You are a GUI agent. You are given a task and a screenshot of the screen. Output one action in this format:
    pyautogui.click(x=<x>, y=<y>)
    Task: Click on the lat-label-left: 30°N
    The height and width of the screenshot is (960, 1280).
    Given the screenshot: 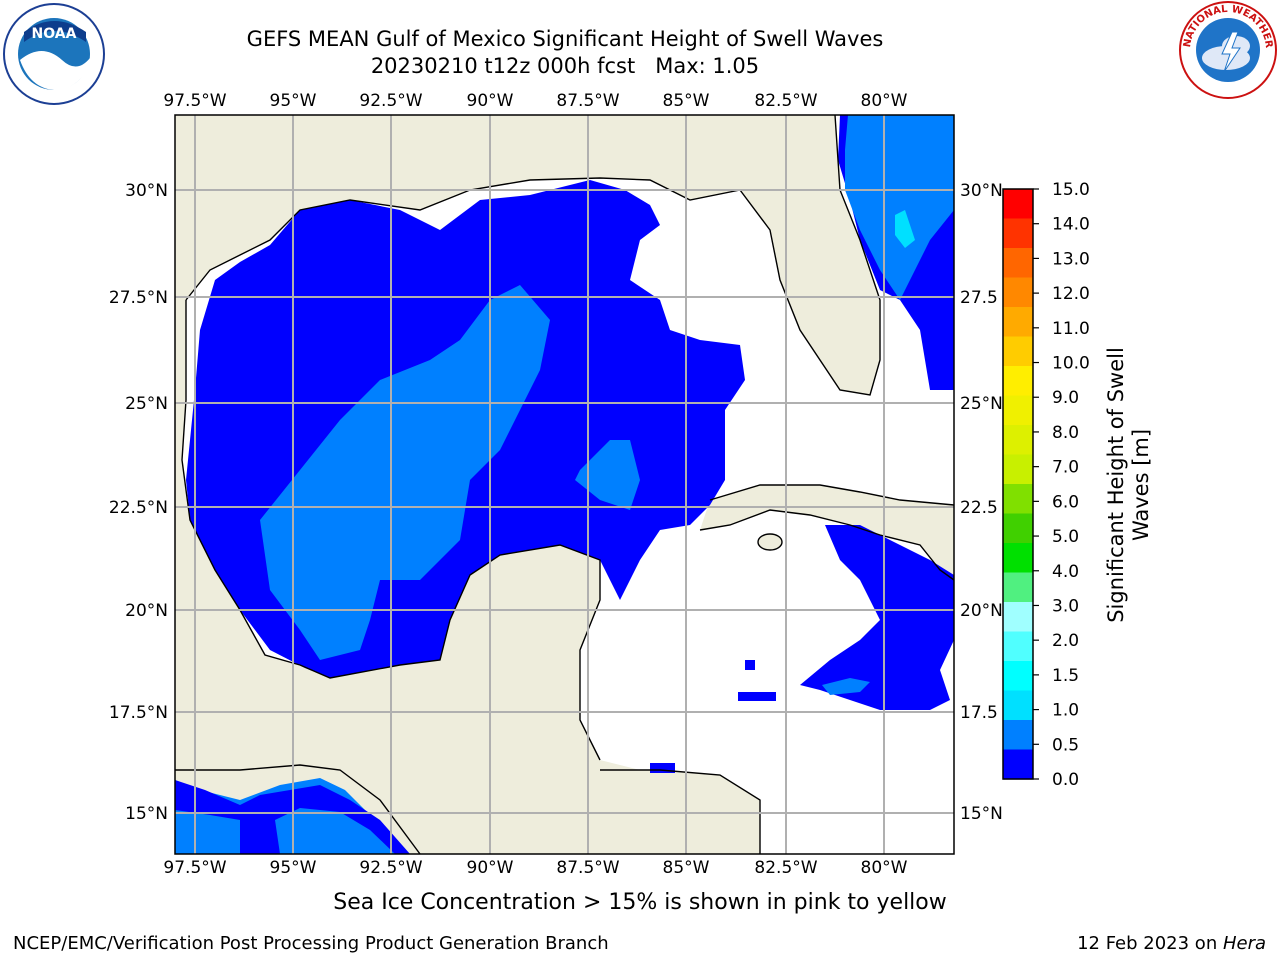 What is the action you would take?
    pyautogui.click(x=146, y=191)
    